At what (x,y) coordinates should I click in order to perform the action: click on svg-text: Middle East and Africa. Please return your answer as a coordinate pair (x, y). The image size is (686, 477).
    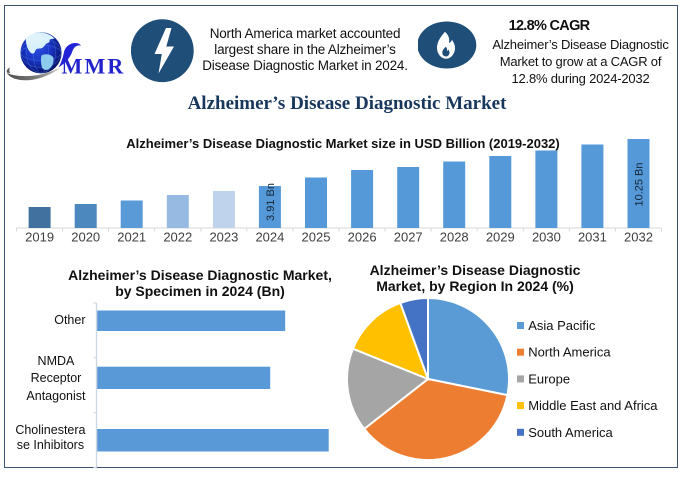
    Looking at the image, I should click on (593, 405).